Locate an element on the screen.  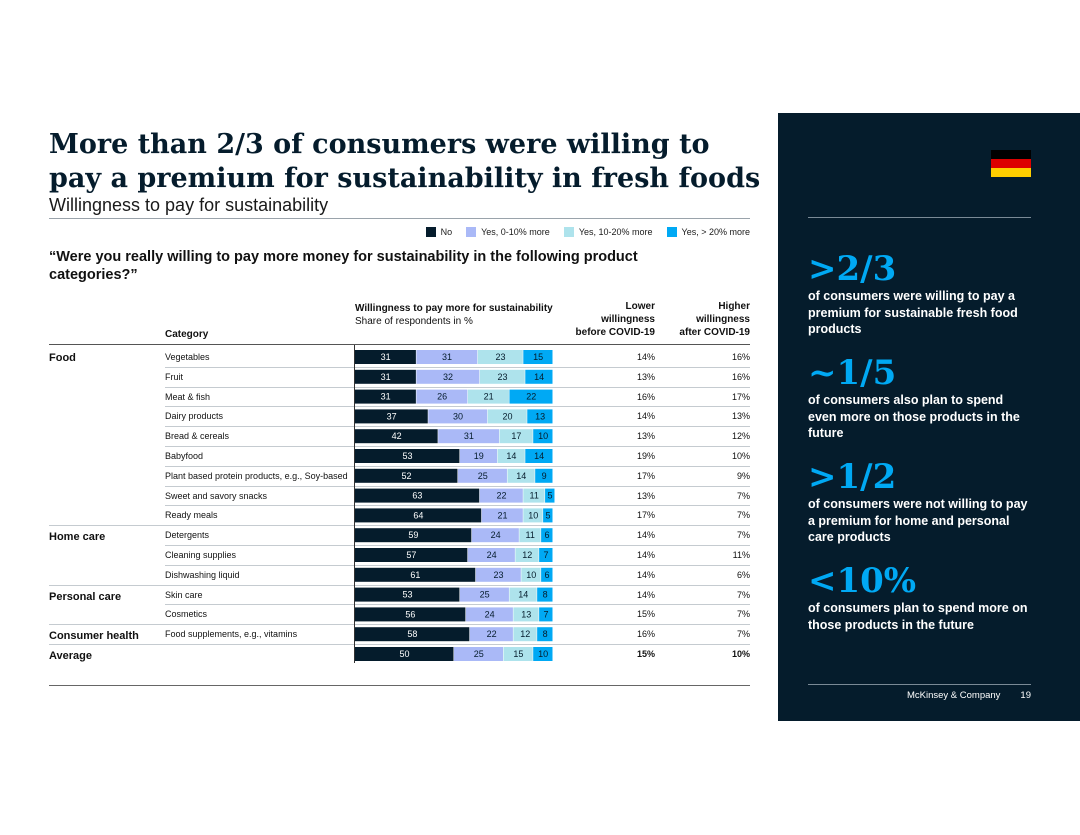
bar-value-label: 52 is located at coordinates (406, 476).